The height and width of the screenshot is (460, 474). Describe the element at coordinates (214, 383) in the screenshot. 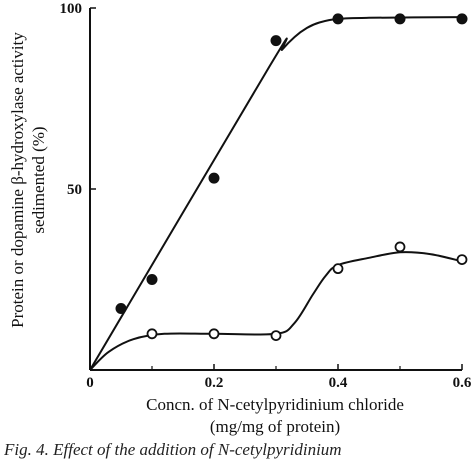

I see `x-tick-label: 0.2` at that location.